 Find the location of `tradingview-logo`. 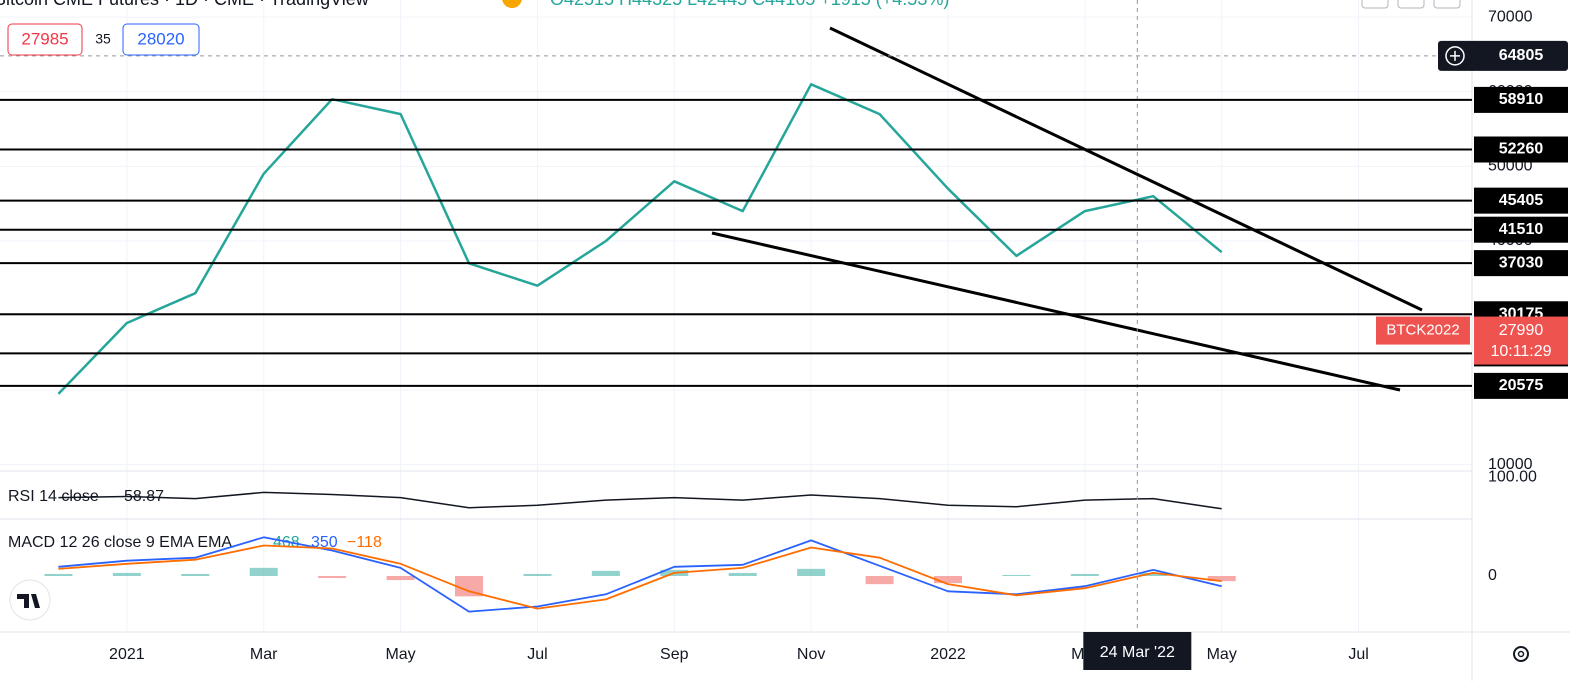

tradingview-logo is located at coordinates (30, 600).